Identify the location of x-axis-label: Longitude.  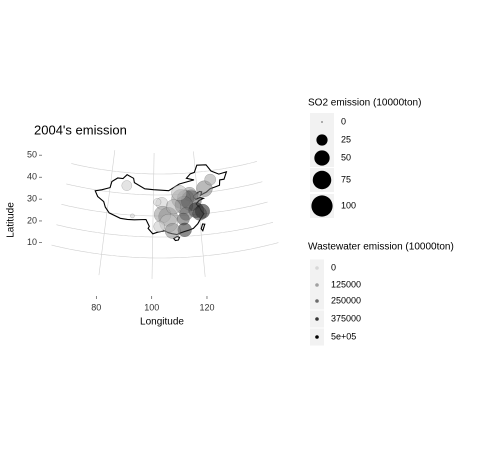
(162, 322).